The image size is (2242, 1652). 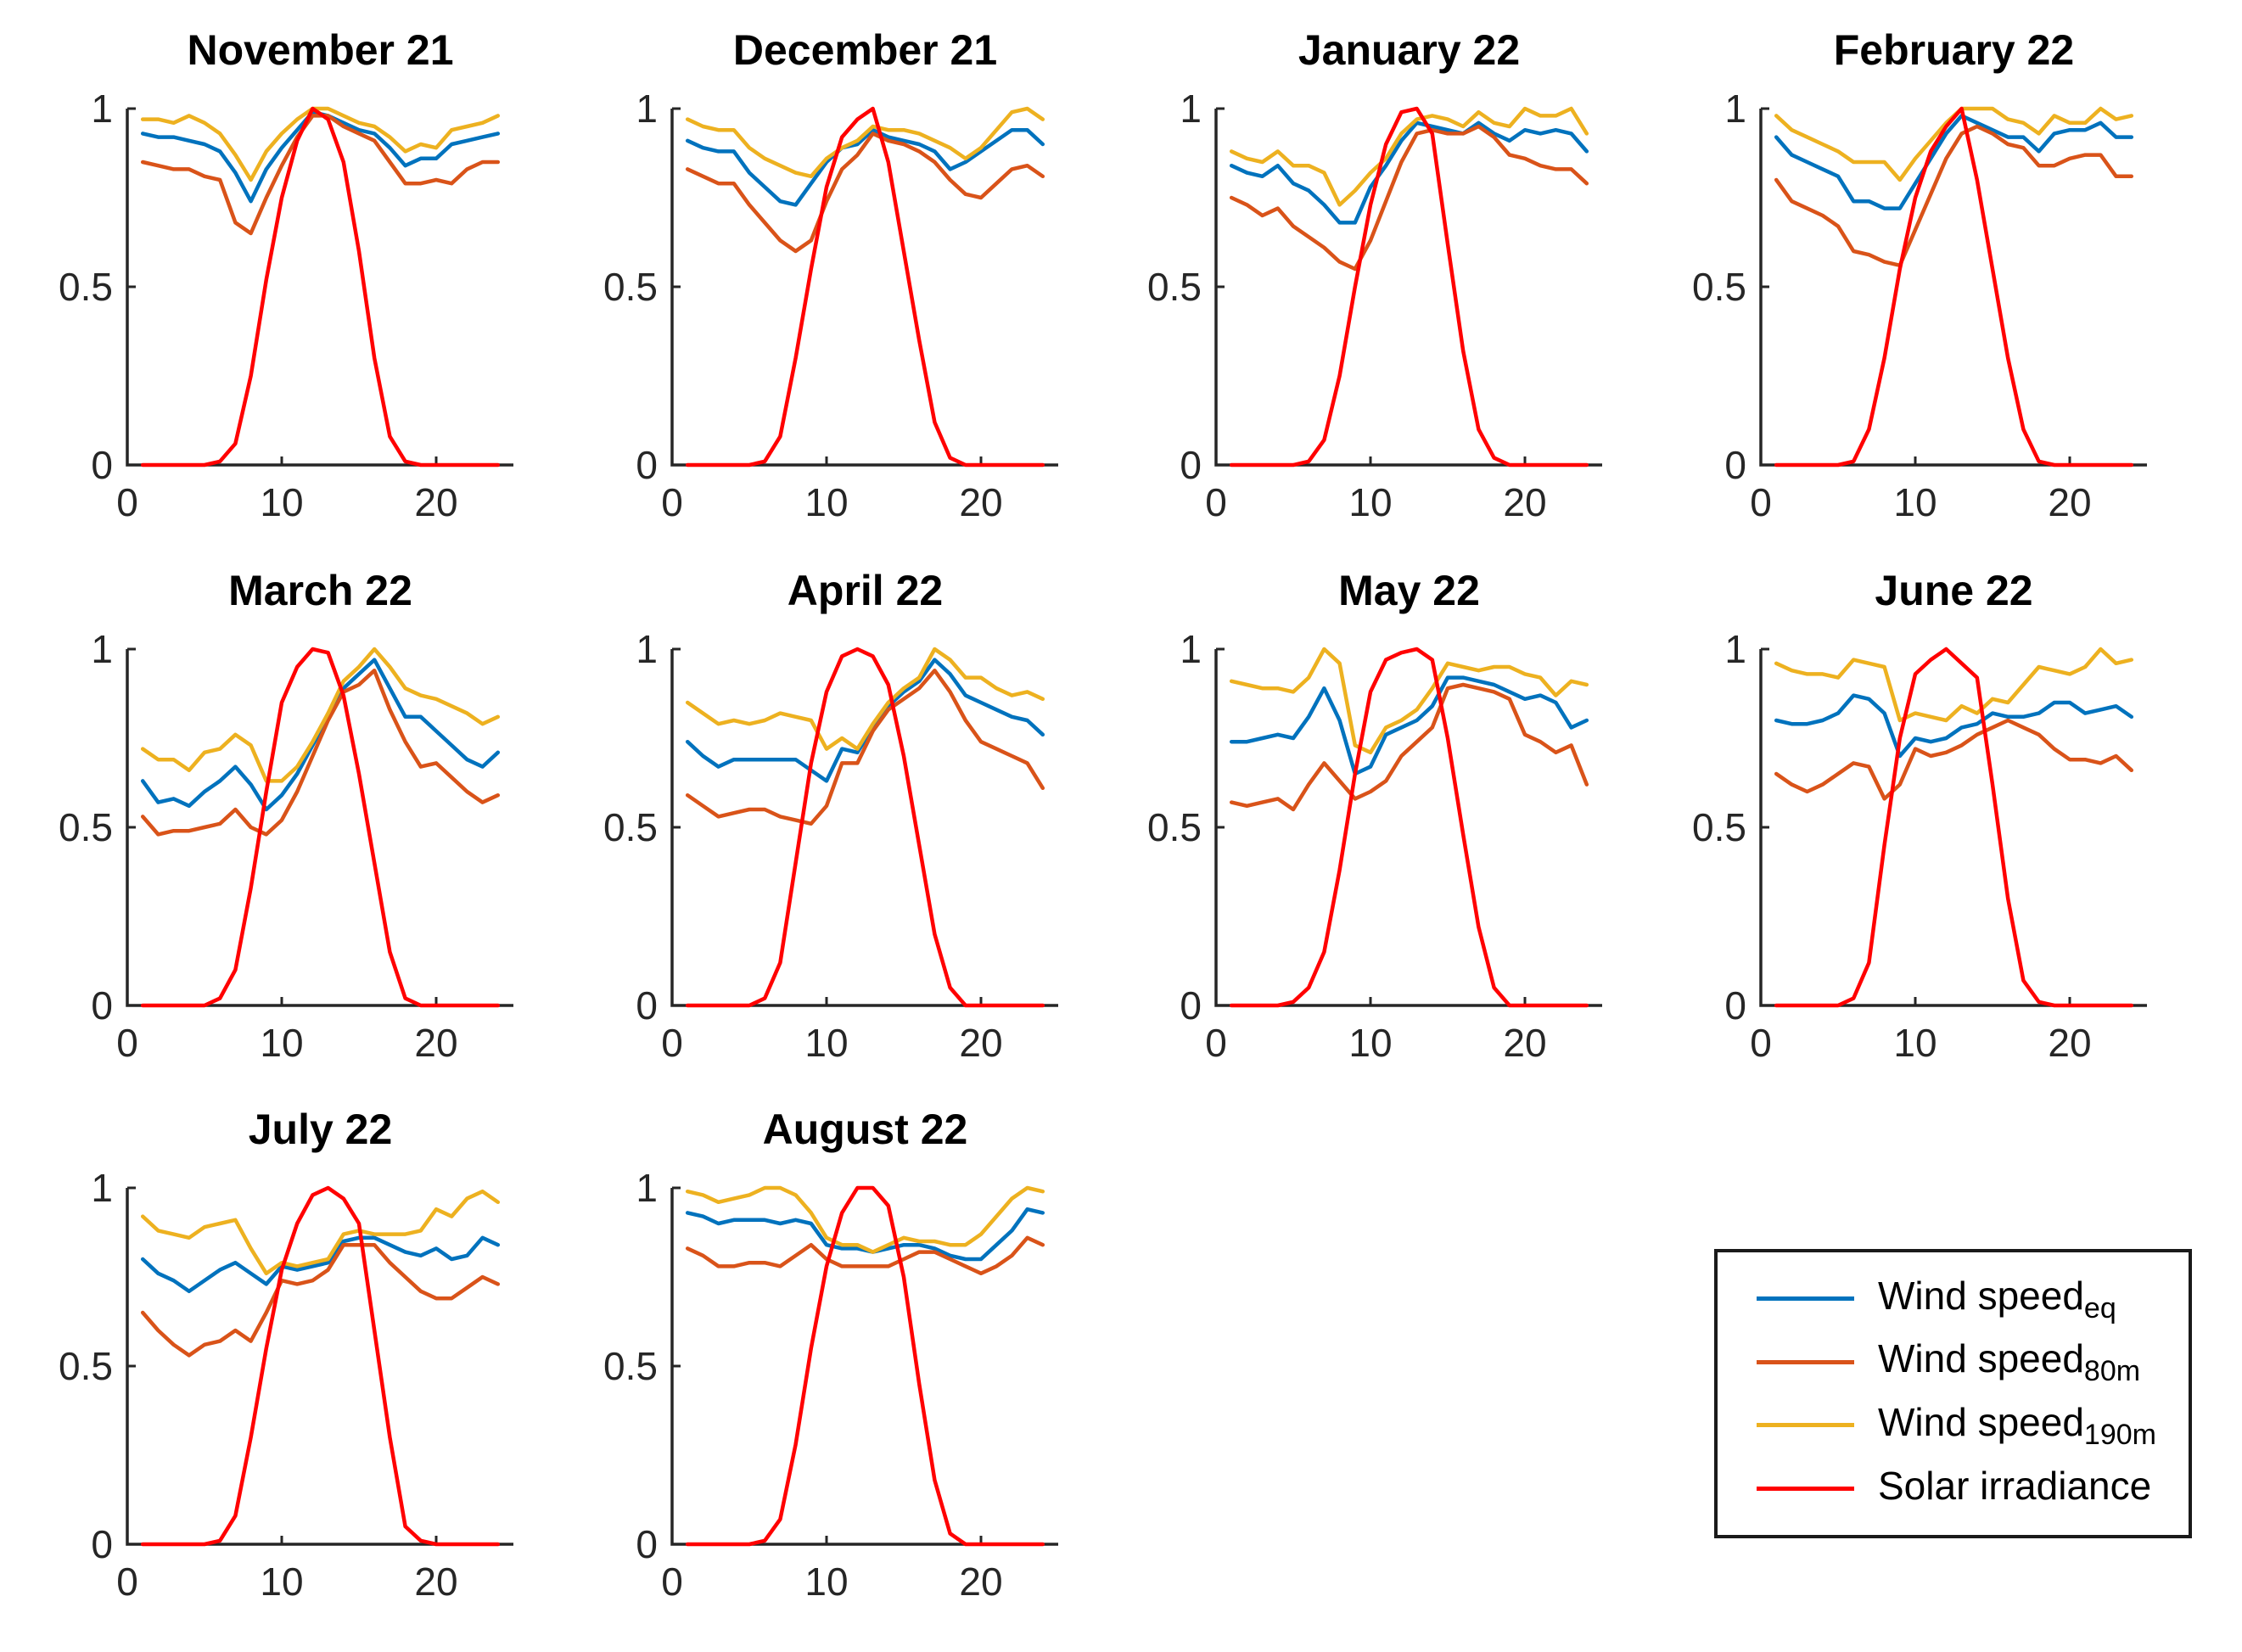 I want to click on subplot-may-22: May 22 0 10 20 0 0.5 1, so click(x=1377, y=820).